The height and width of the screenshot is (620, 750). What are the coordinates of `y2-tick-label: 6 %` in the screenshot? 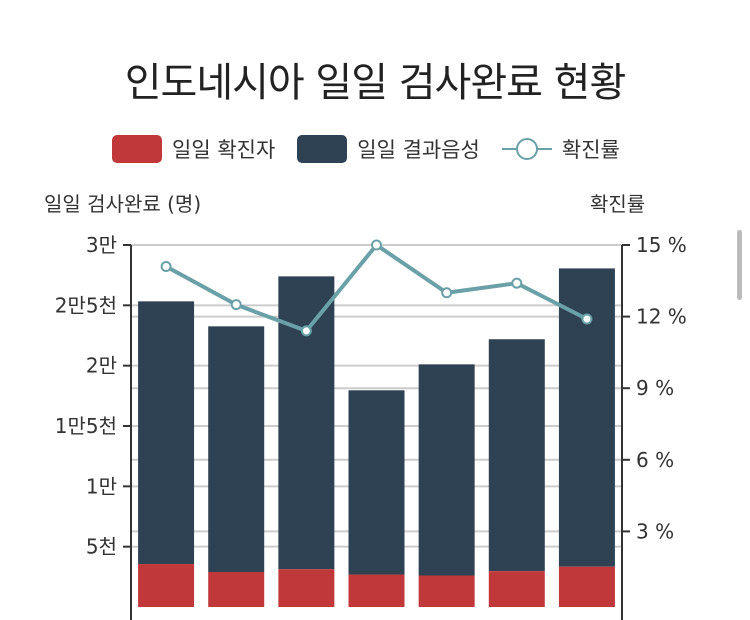 It's located at (655, 460).